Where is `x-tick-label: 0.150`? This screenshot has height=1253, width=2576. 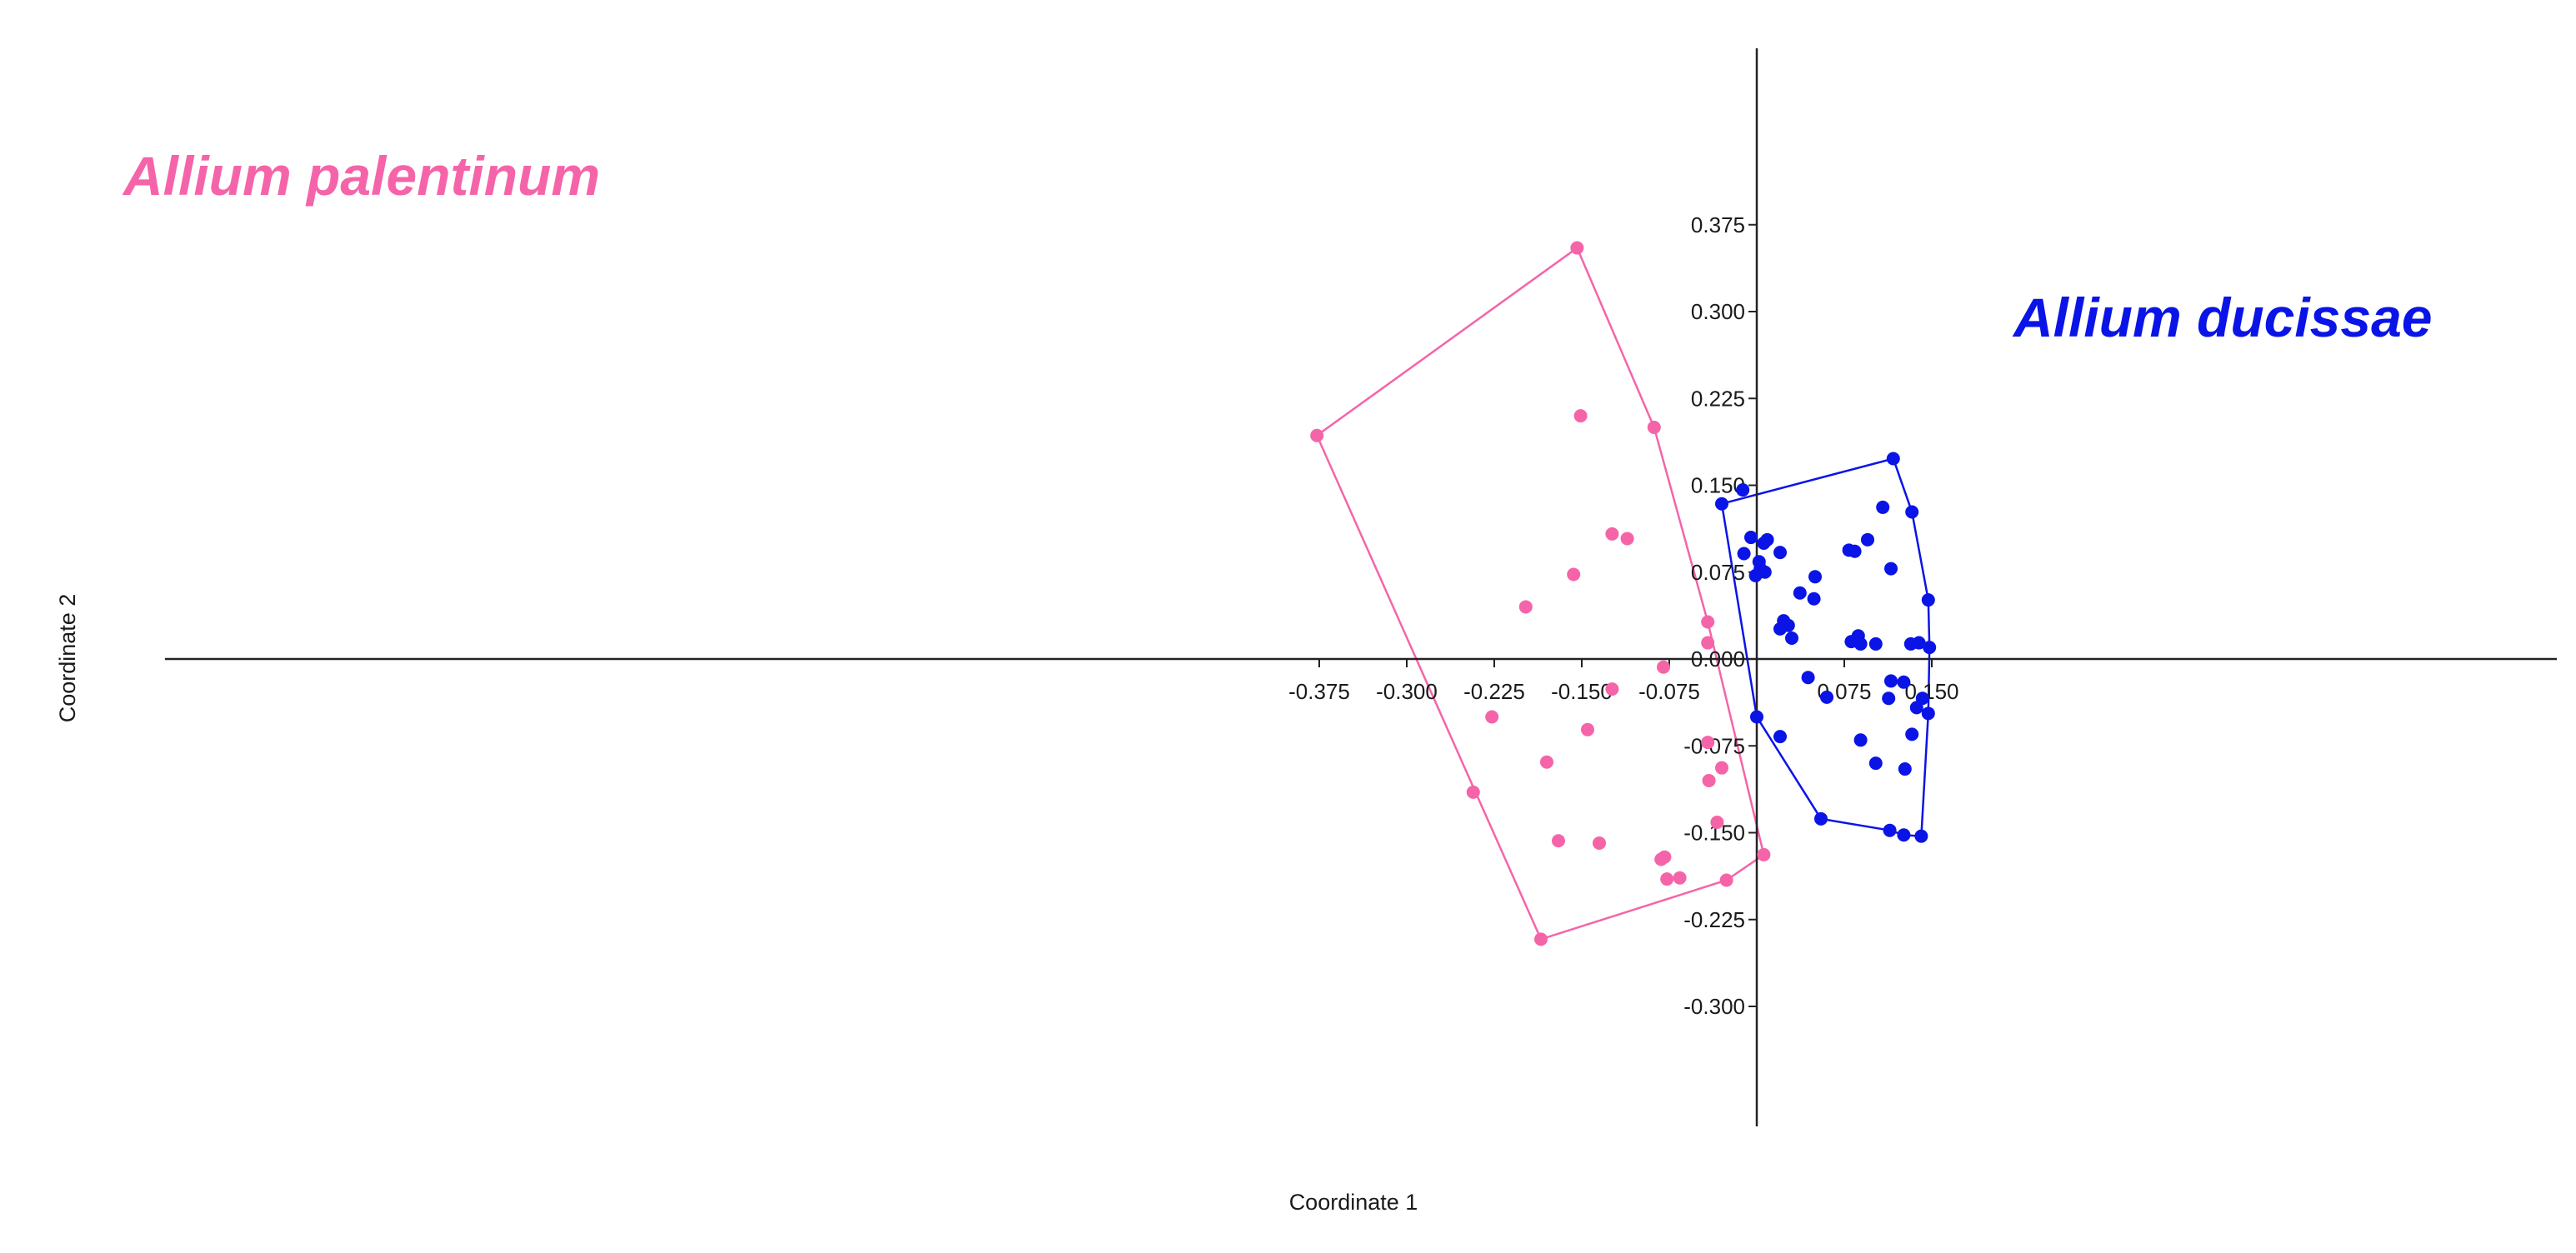
x-tick-label: 0.150 is located at coordinates (1931, 691).